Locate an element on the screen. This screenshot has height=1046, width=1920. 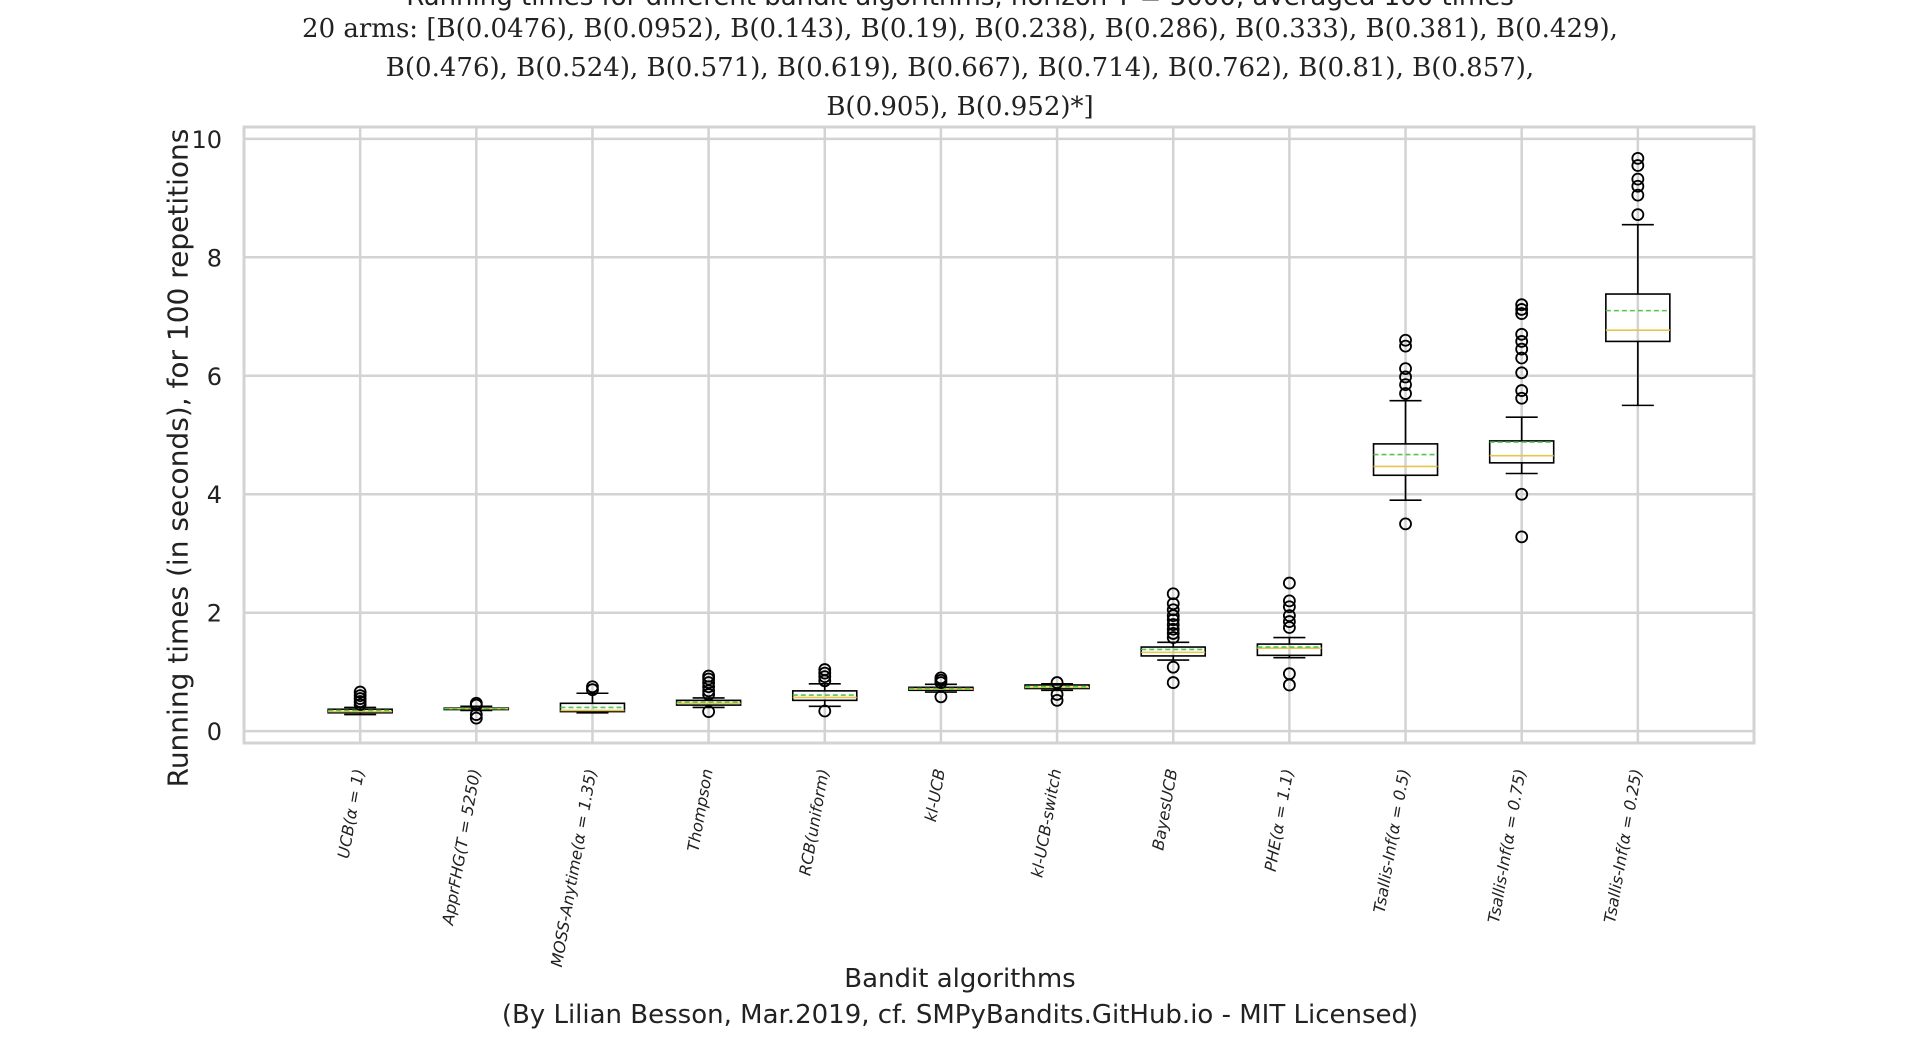
y-tick-label: 2 is located at coordinates (214, 614).